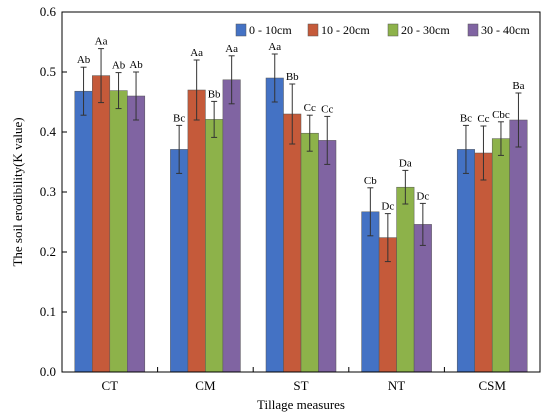 This screenshot has height=419, width=550. What do you see at coordinates (382, 30) in the screenshot?
I see `legend: 0 - 10cm 10 - 20cm 20 - 30cm 30 - 40cm` at bounding box center [382, 30].